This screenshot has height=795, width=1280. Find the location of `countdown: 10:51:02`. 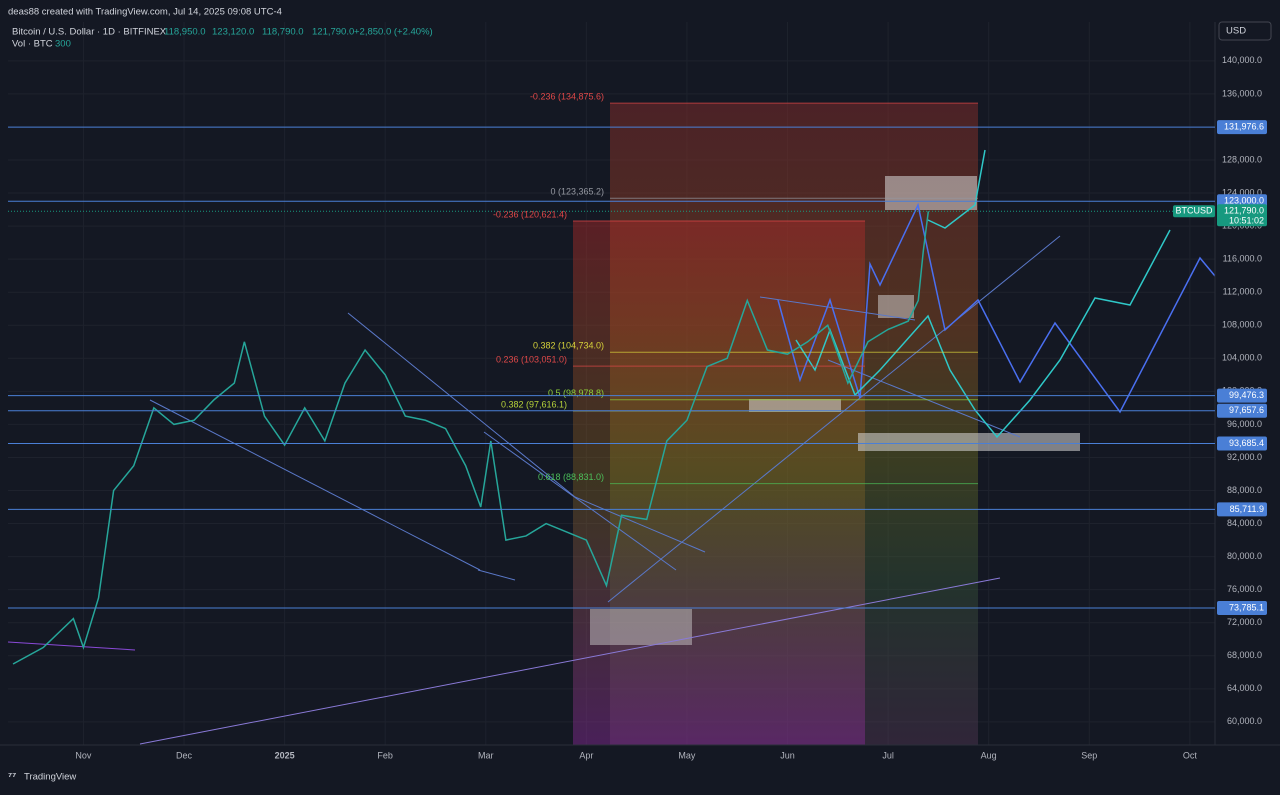

countdown: 10:51:02 is located at coordinates (1246, 221).